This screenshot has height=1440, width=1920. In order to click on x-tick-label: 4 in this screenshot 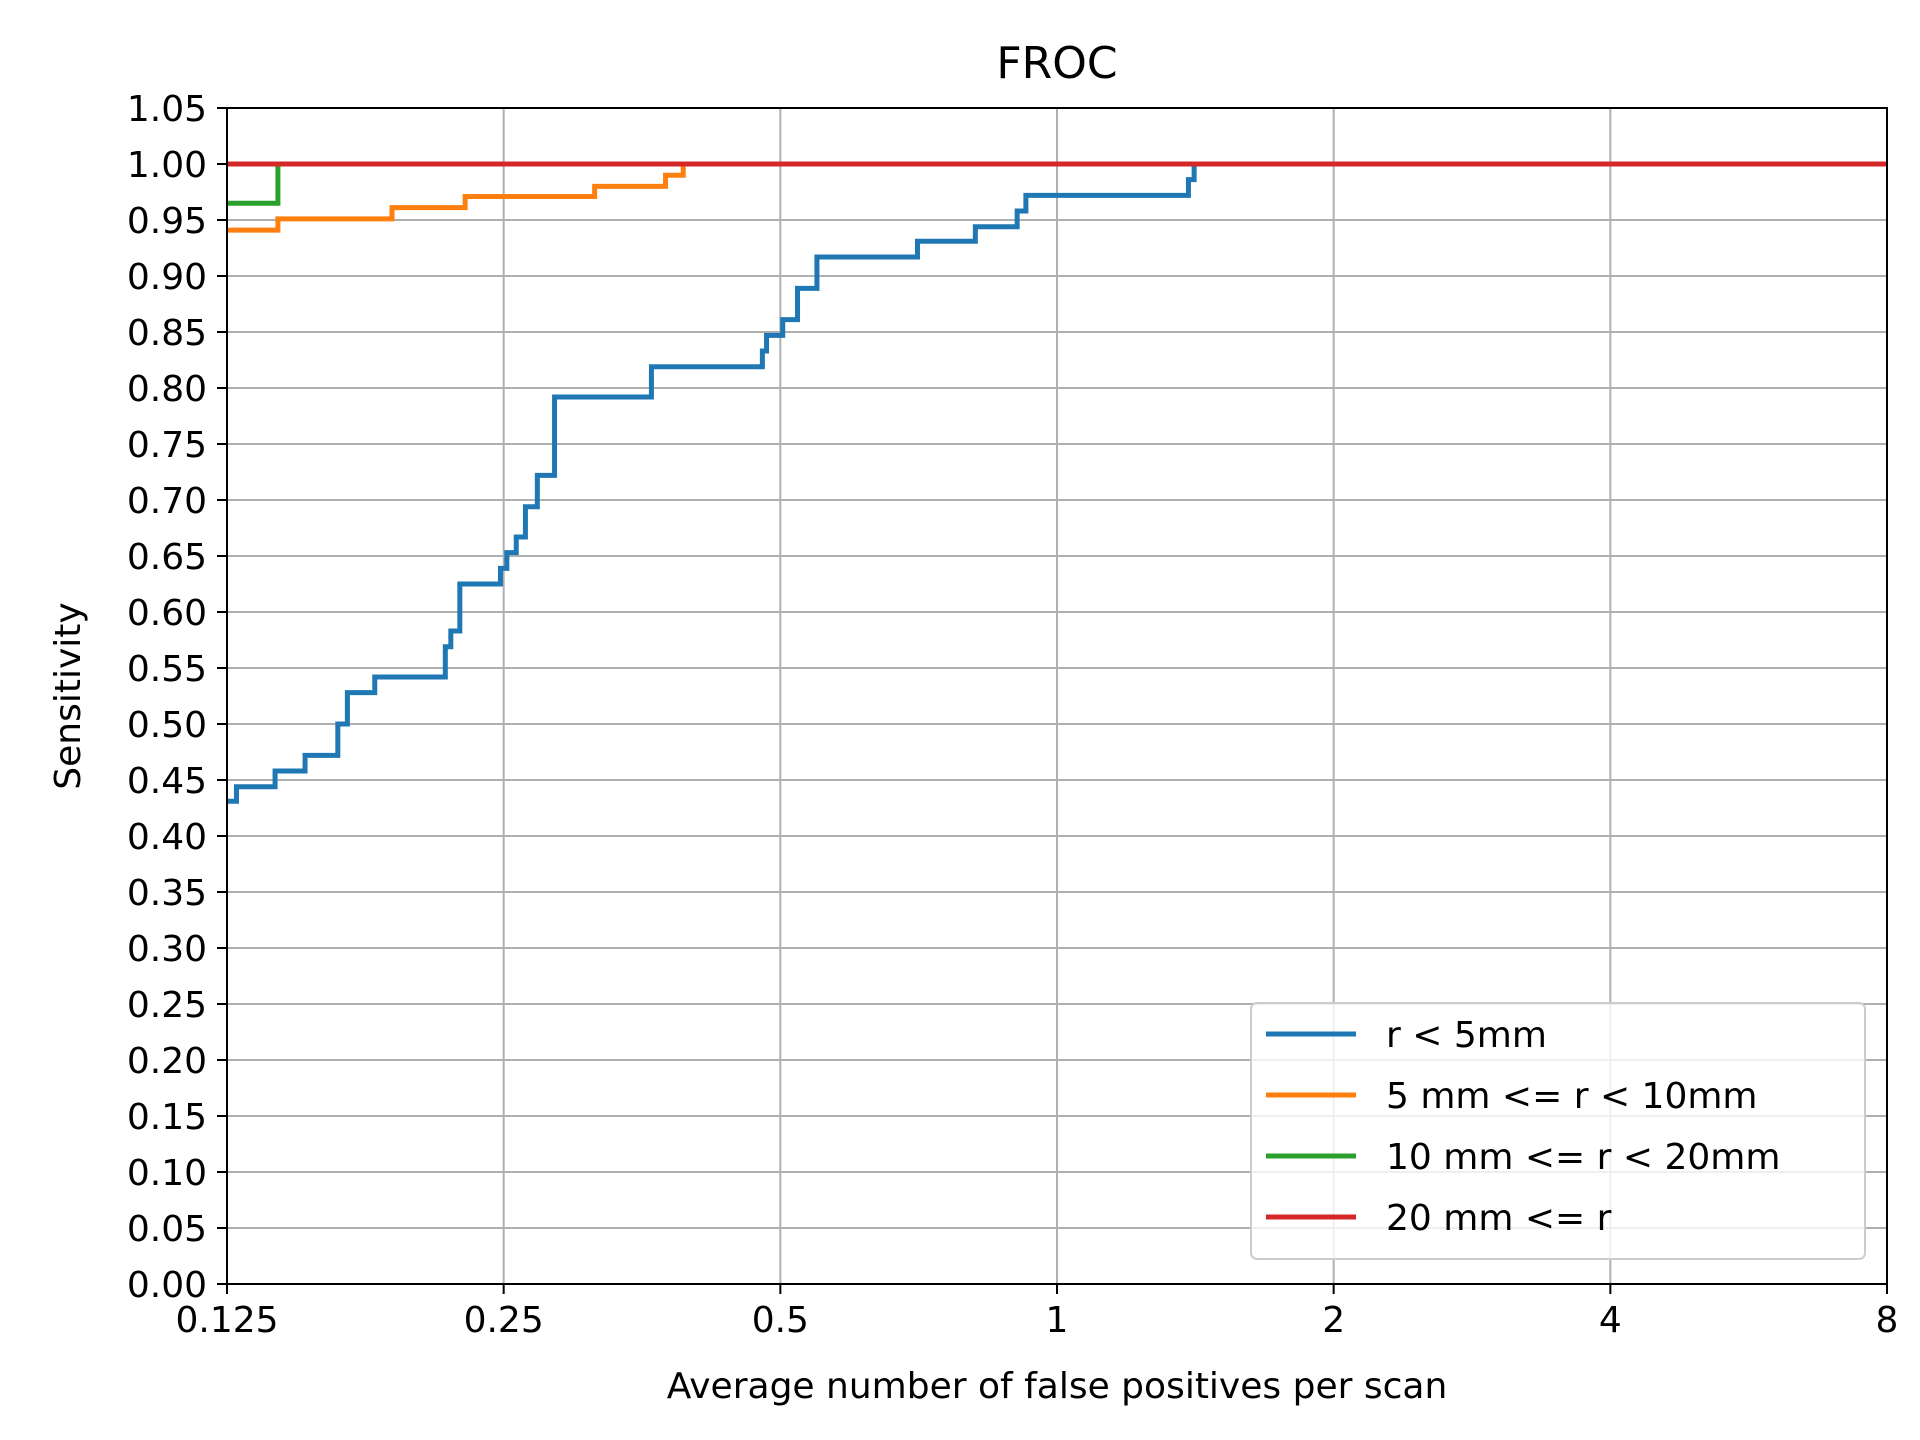, I will do `click(1610, 1320)`.